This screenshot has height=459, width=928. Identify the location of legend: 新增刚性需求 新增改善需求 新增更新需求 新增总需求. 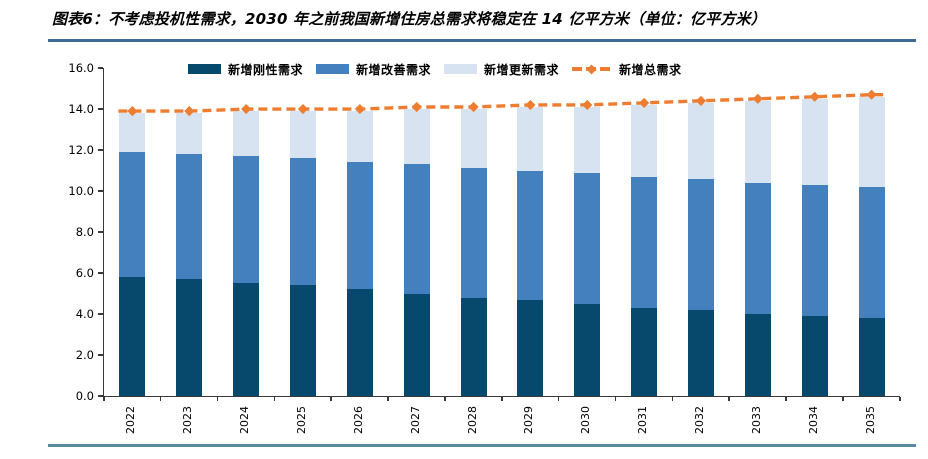
(435, 69).